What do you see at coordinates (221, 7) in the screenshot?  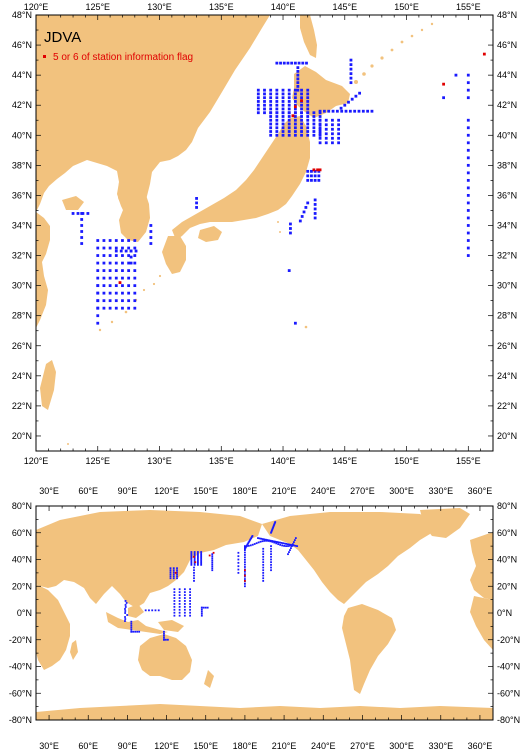 I see `top-lon-label: 135°E` at bounding box center [221, 7].